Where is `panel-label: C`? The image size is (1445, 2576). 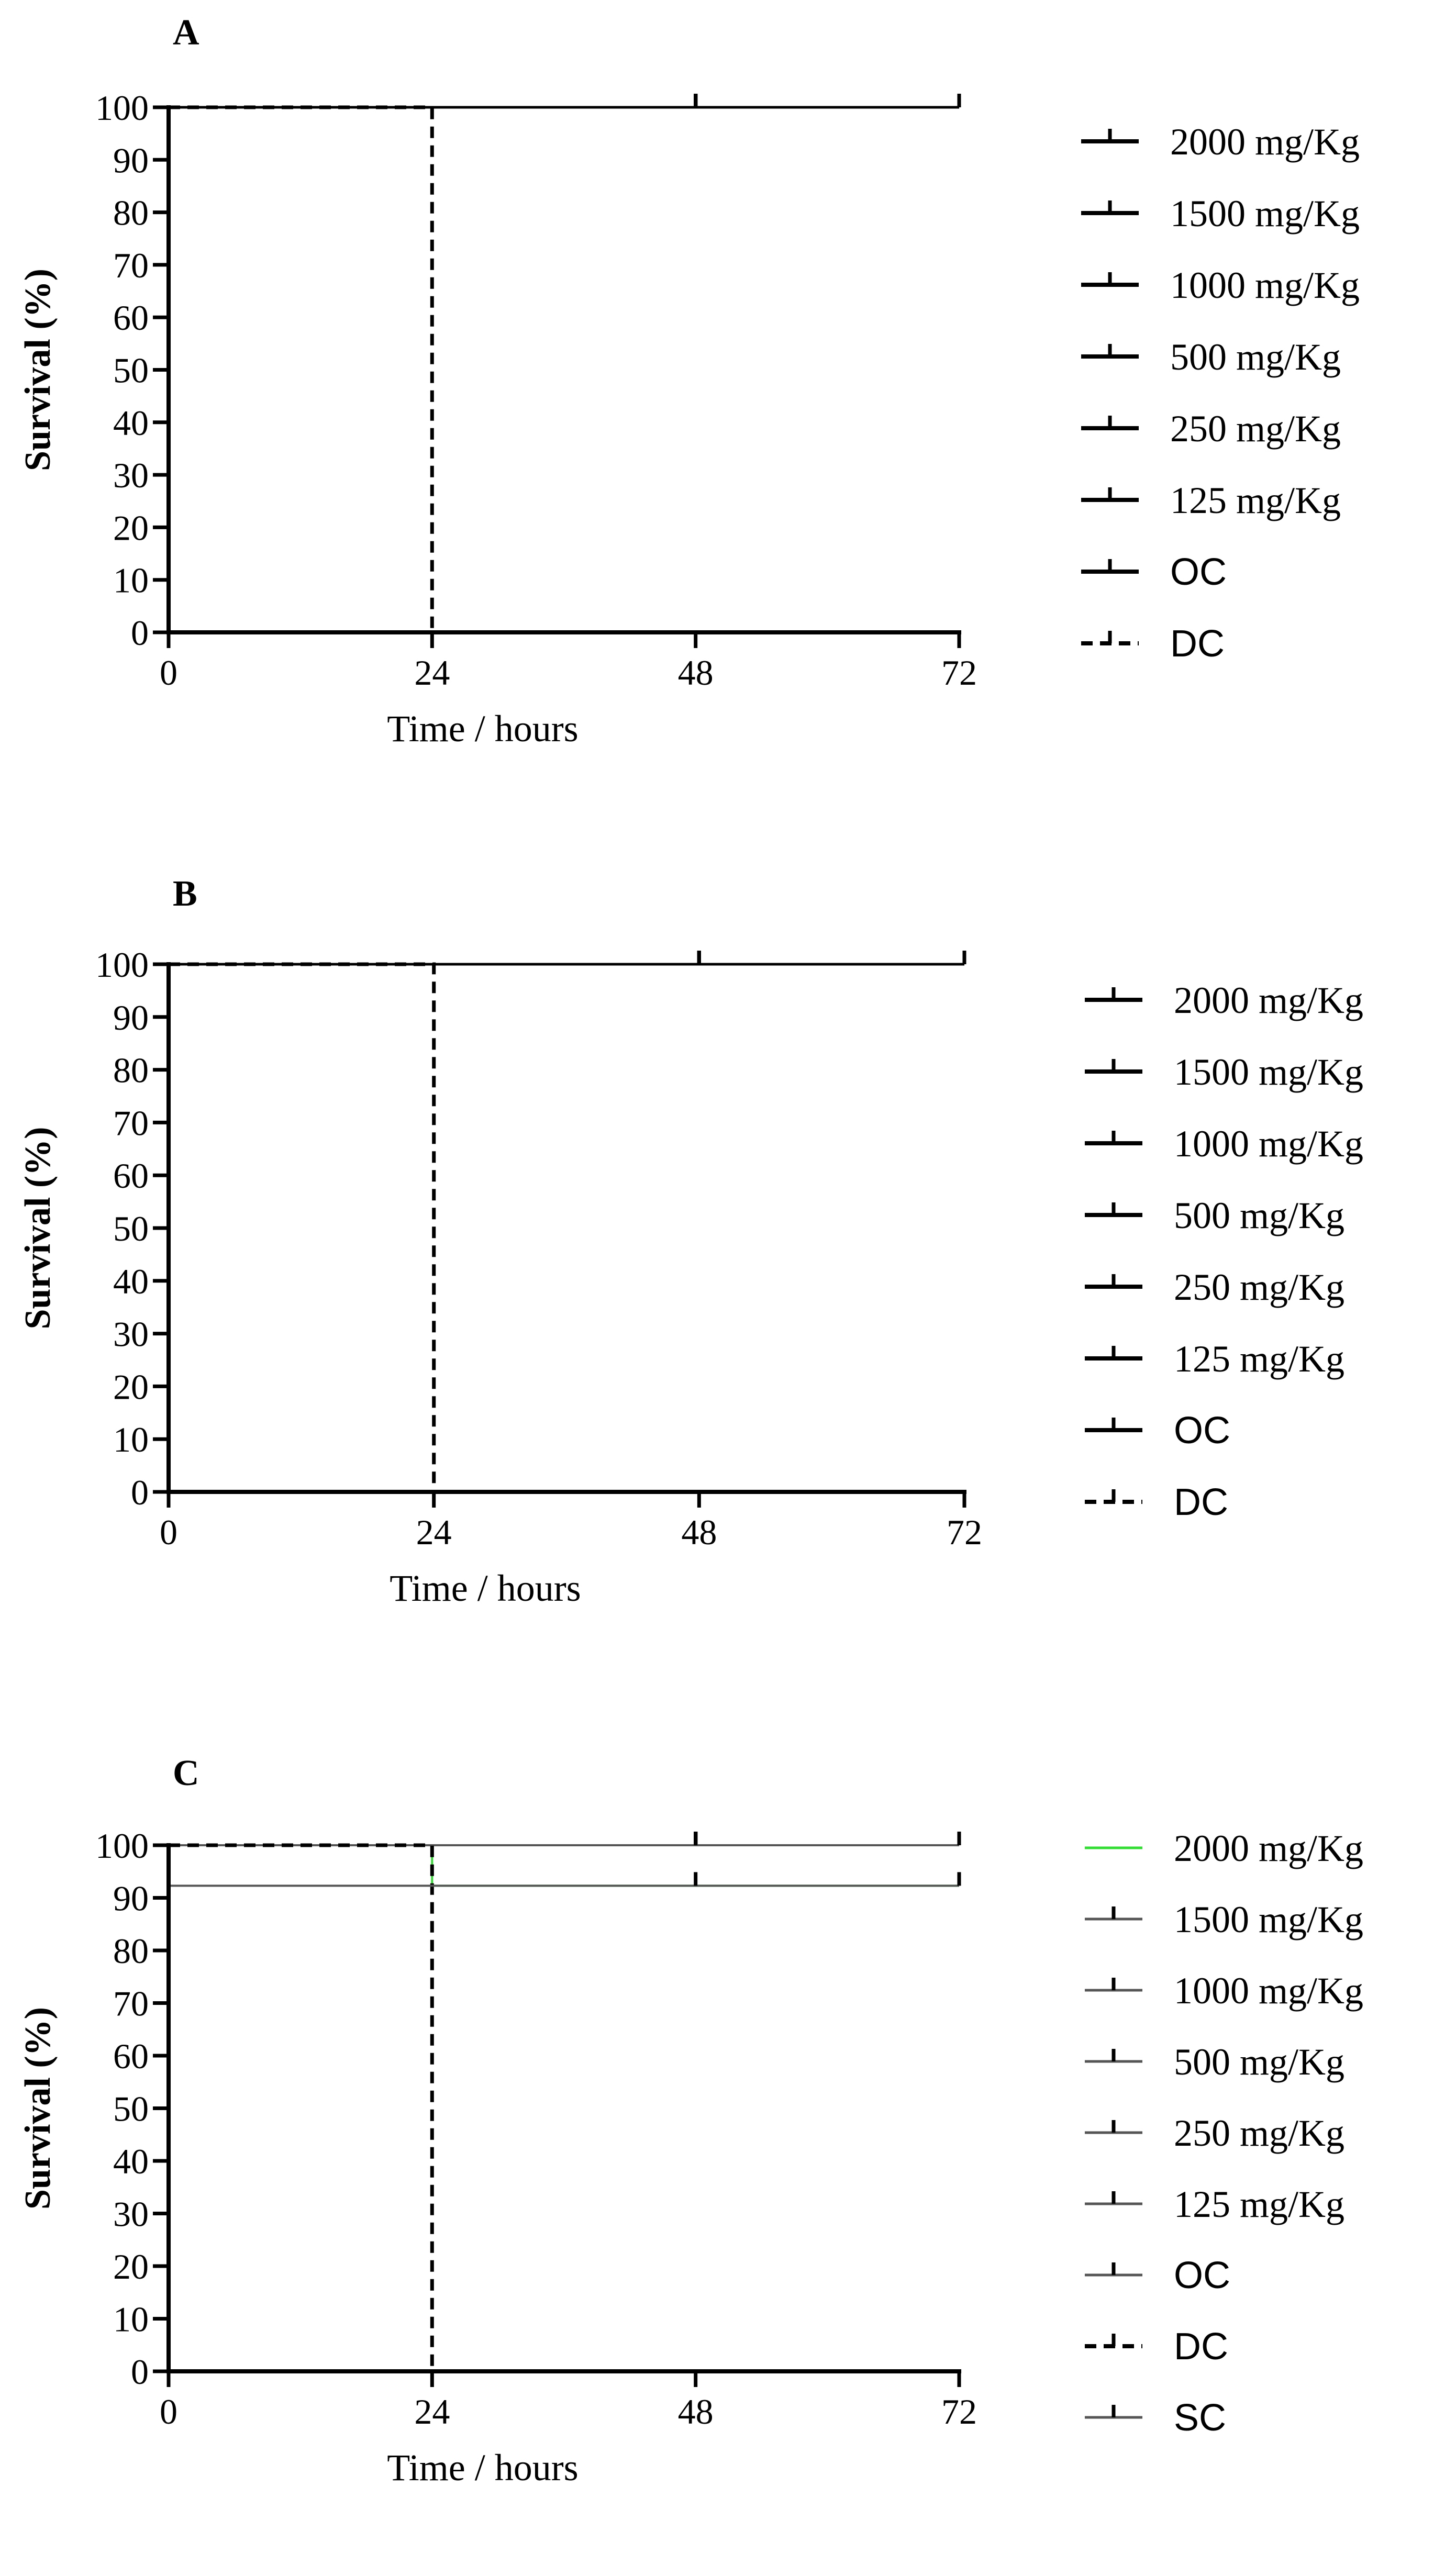
panel-label: C is located at coordinates (186, 1773).